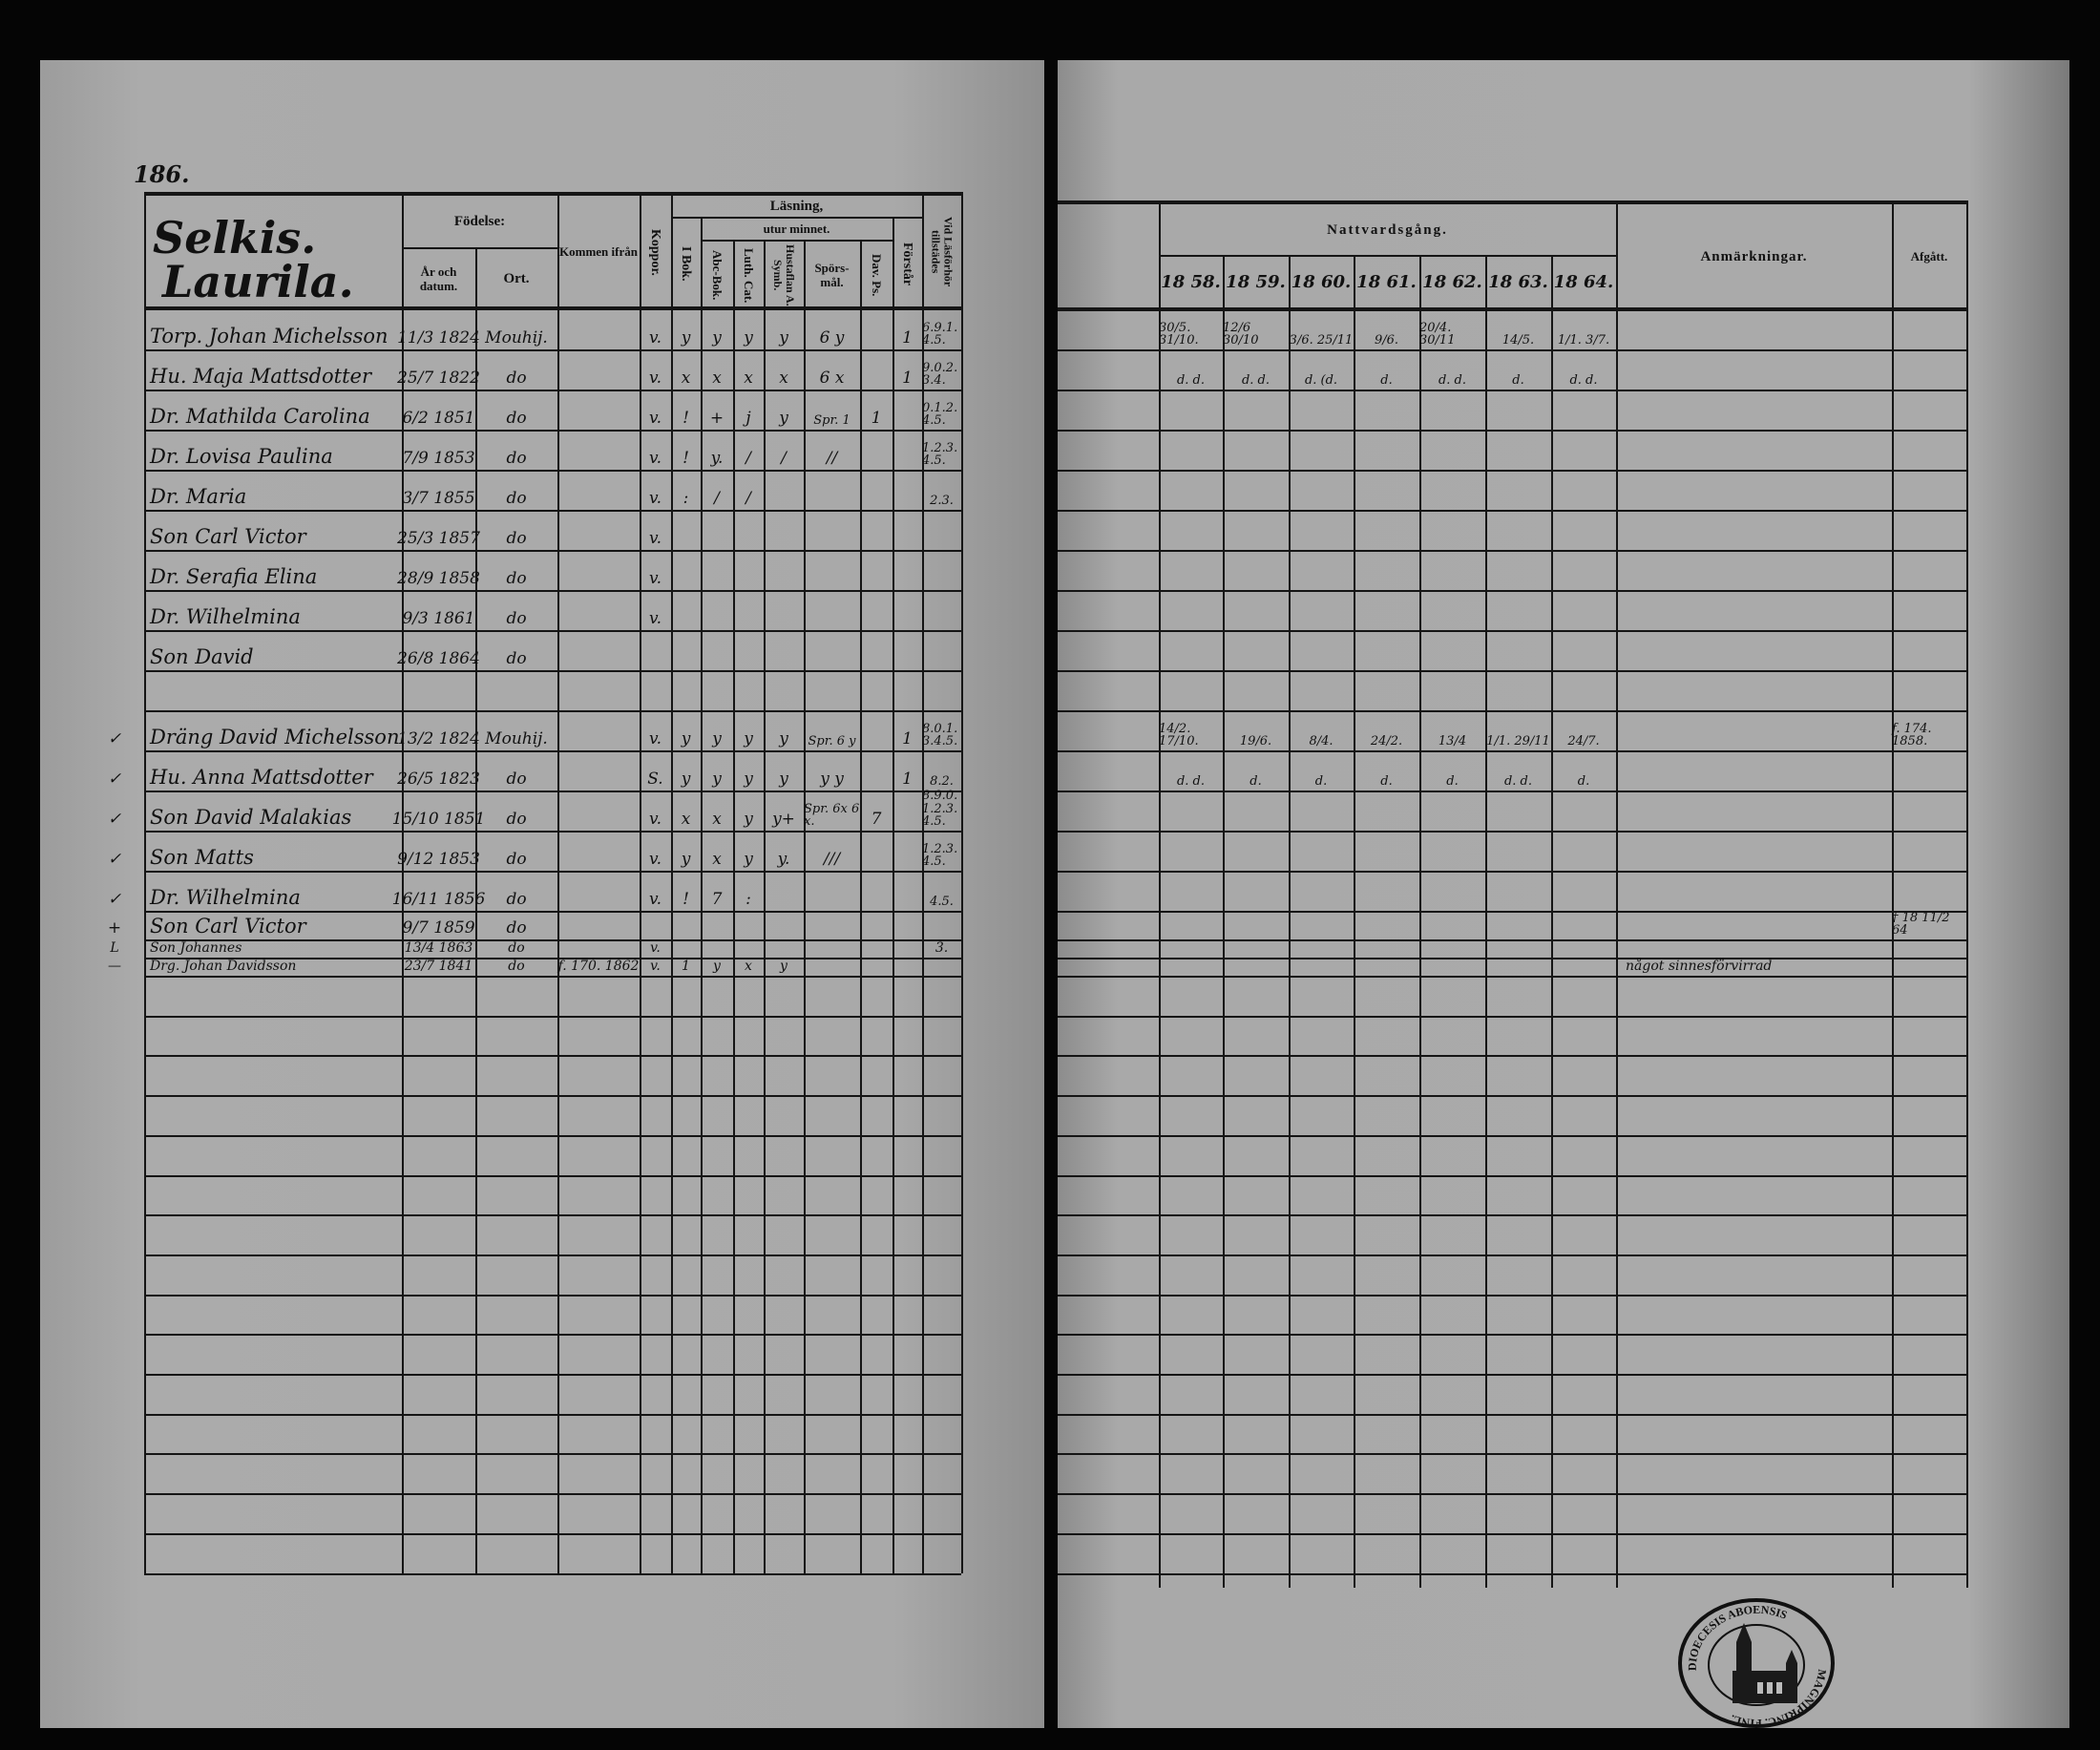 The width and height of the screenshot is (2100, 1750). I want to click on header-luth-cat: Luth. Cat., so click(750, 275).